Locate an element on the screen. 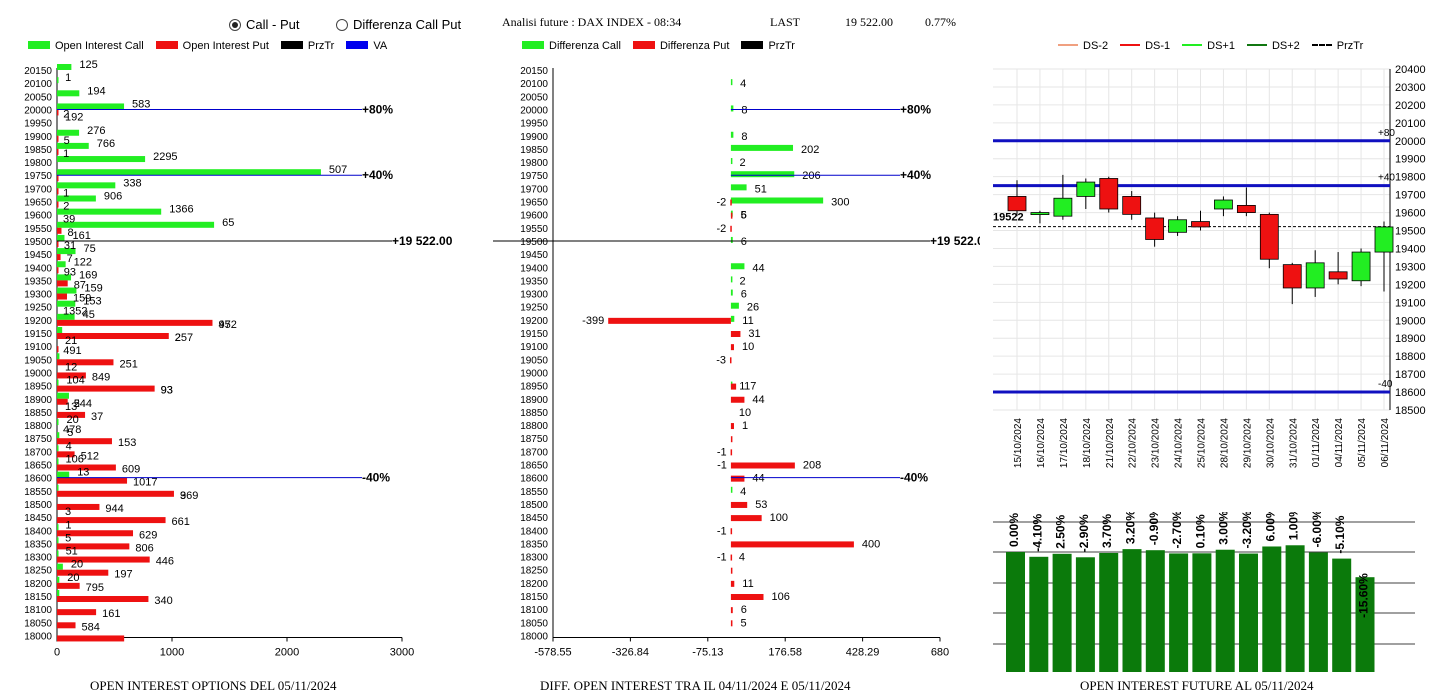 The image size is (1456, 695). y-tick-label: 20400 is located at coordinates (1410, 70).